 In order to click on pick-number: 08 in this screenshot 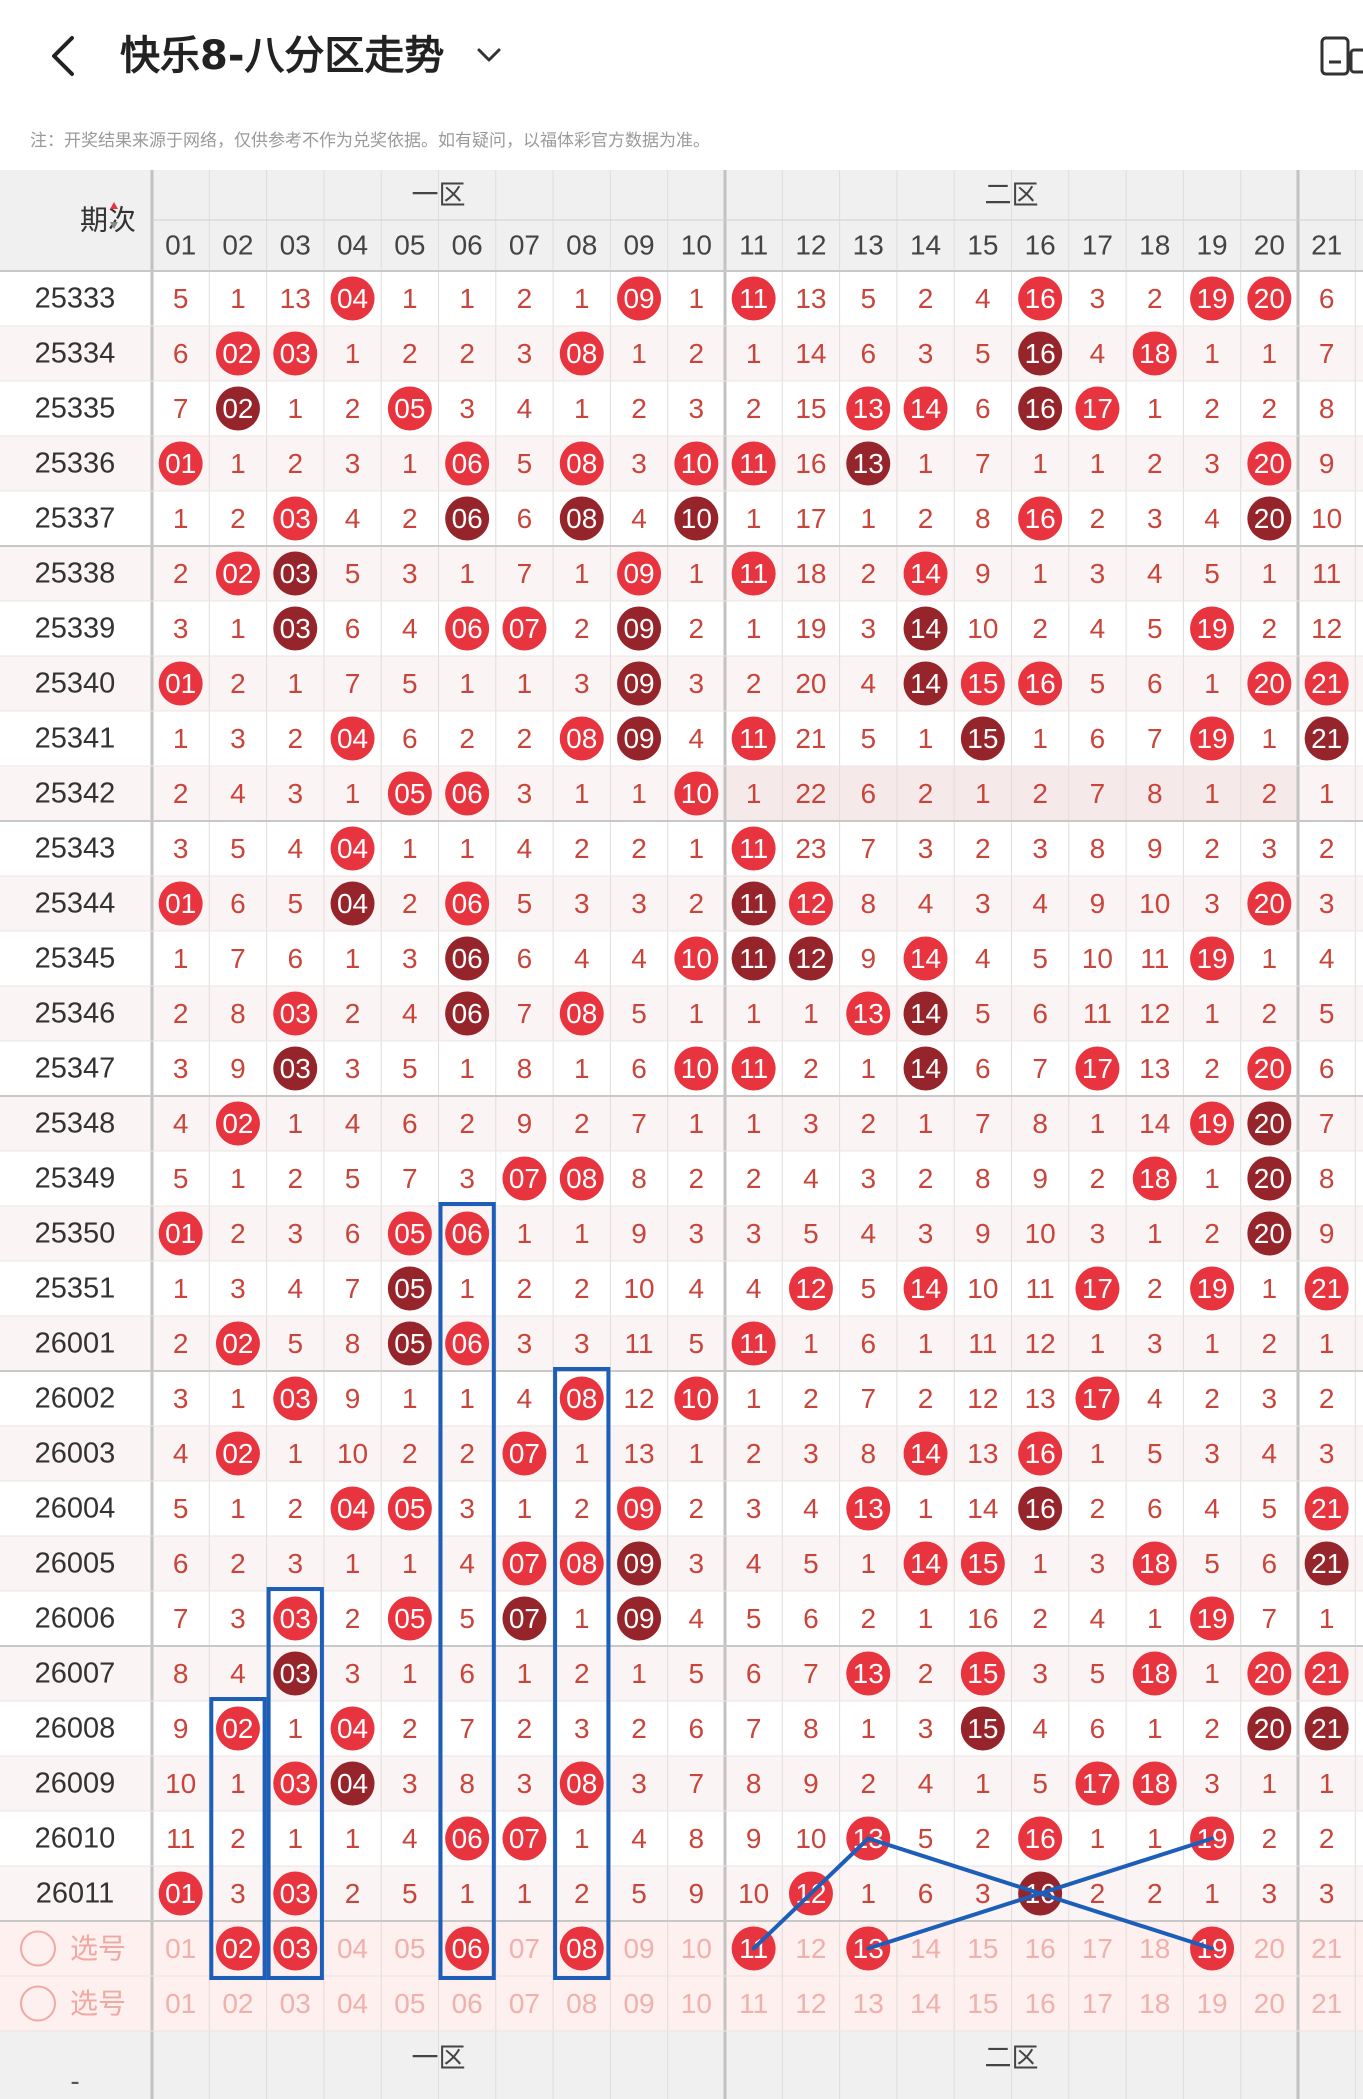, I will do `click(581, 2003)`.